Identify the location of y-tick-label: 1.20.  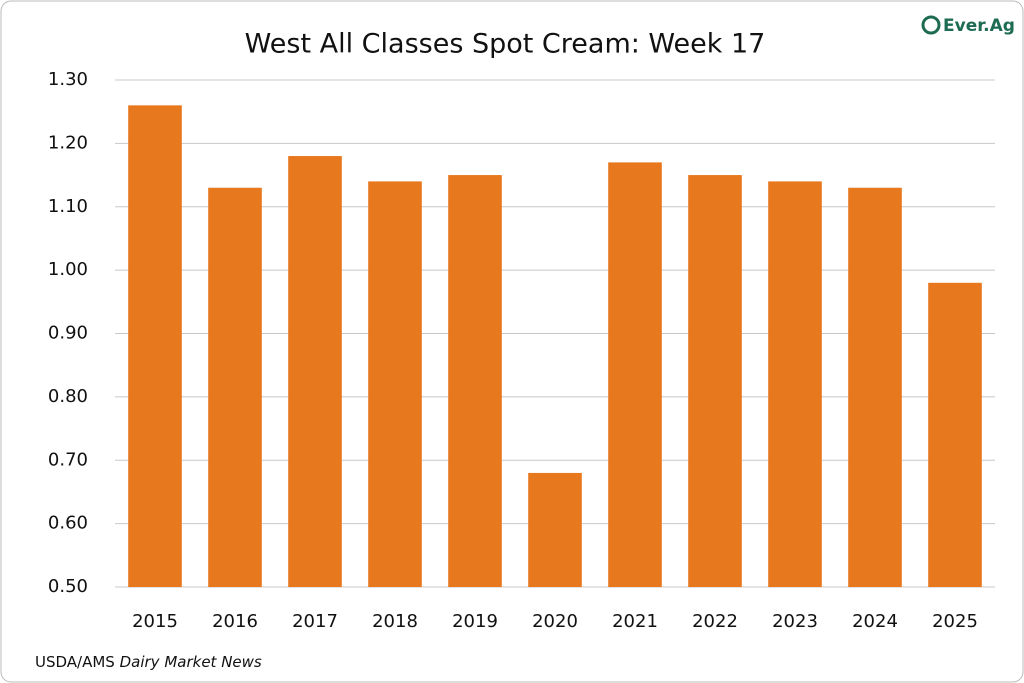
(68, 142).